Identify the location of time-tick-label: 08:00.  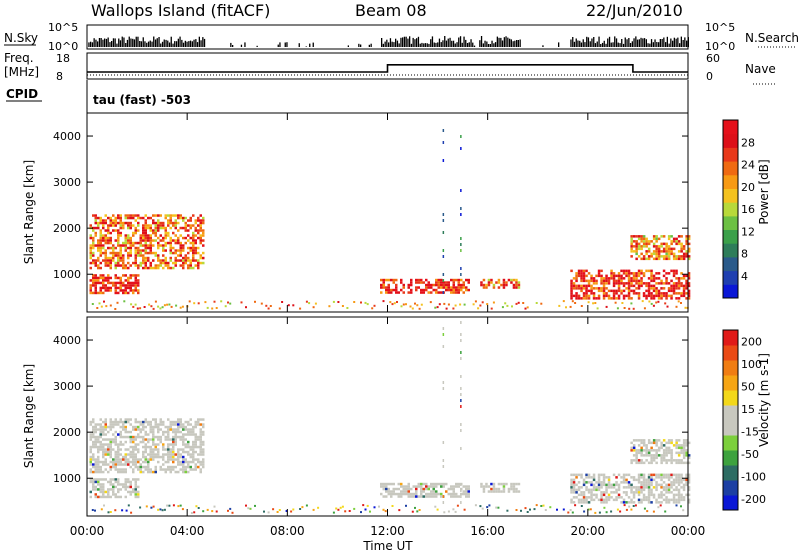
(287, 531).